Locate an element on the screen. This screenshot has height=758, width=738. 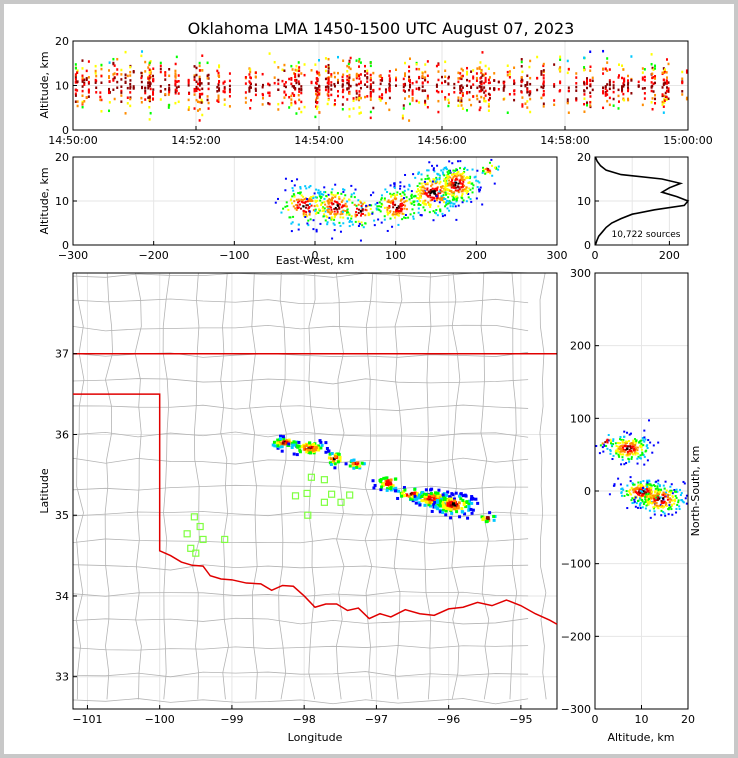
station-marker is located at coordinates (191, 548).